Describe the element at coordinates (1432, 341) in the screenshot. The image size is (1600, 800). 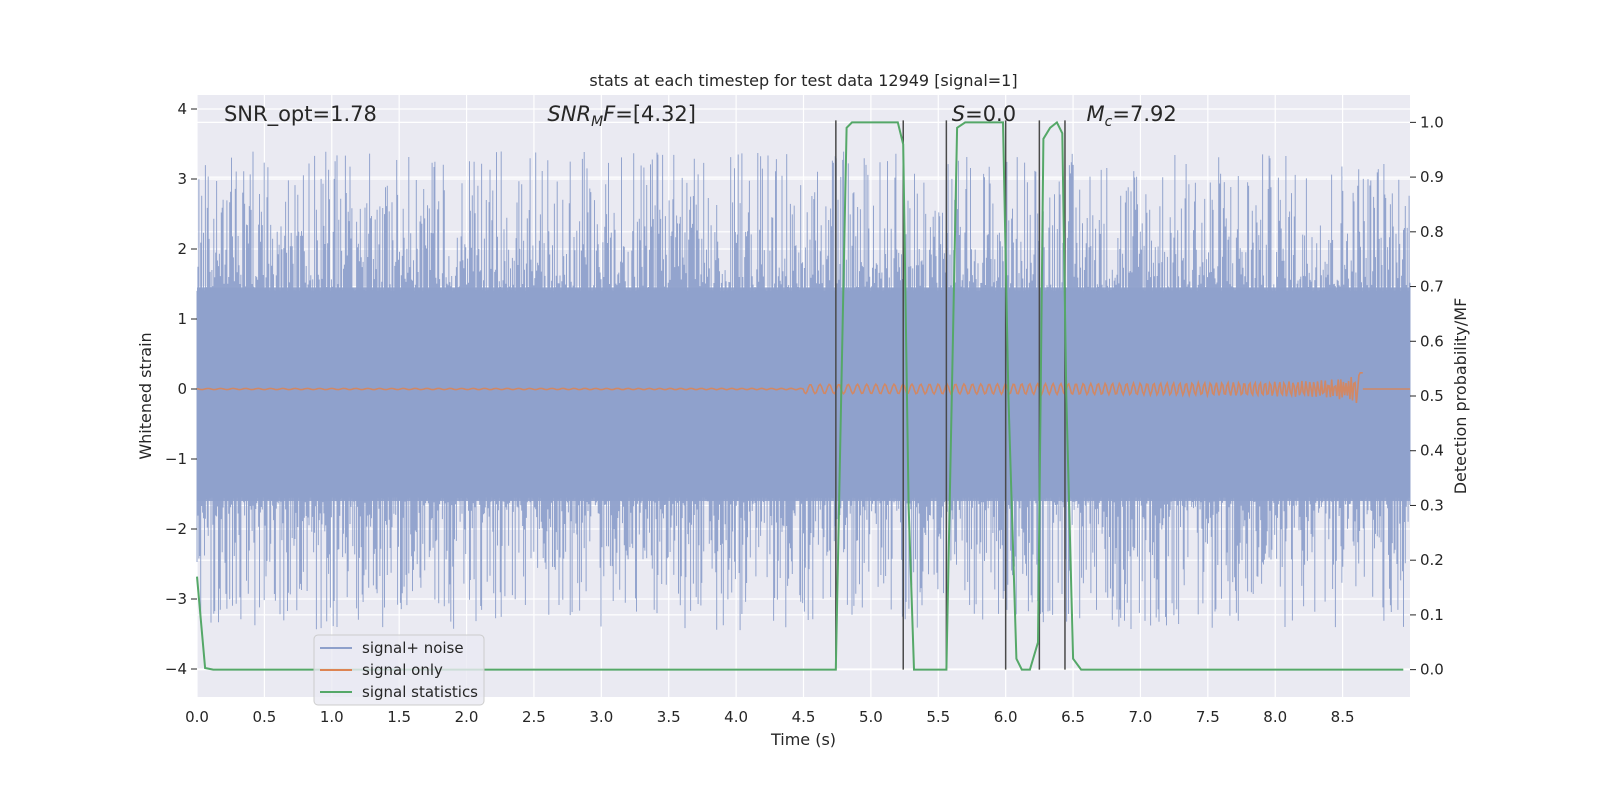
I see `y2-tick-label: 0.6` at that location.